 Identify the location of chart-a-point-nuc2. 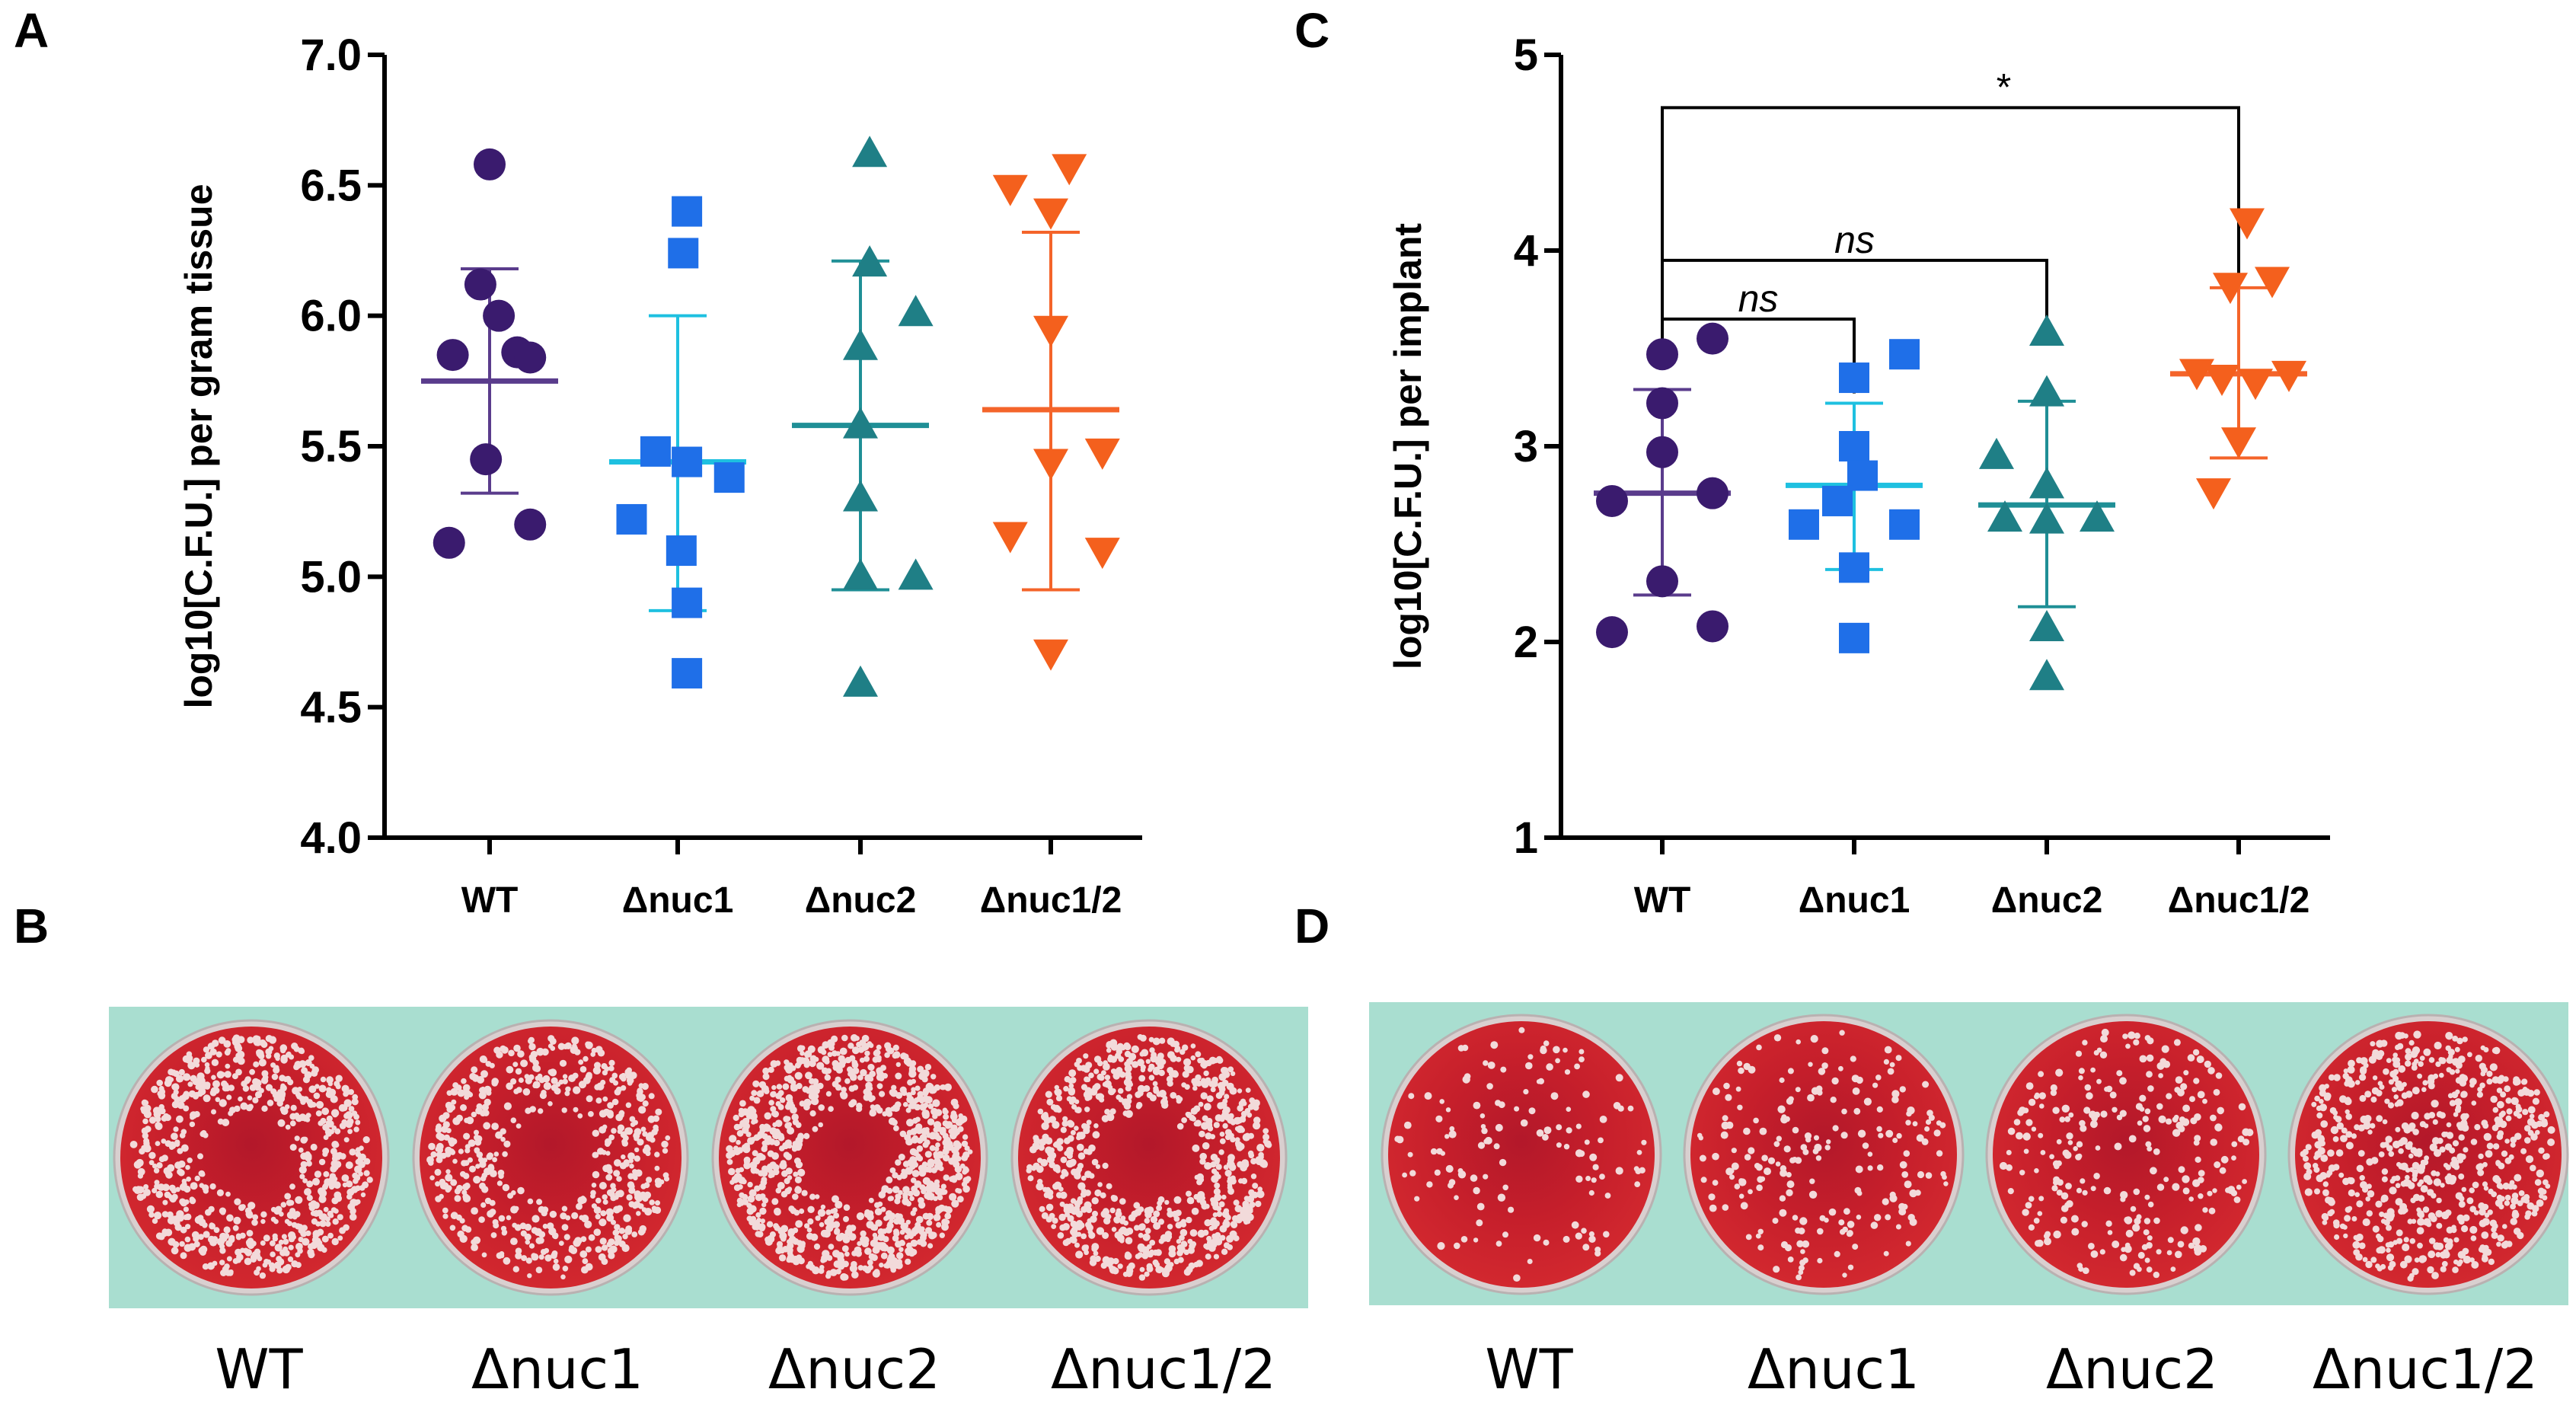
(860, 574).